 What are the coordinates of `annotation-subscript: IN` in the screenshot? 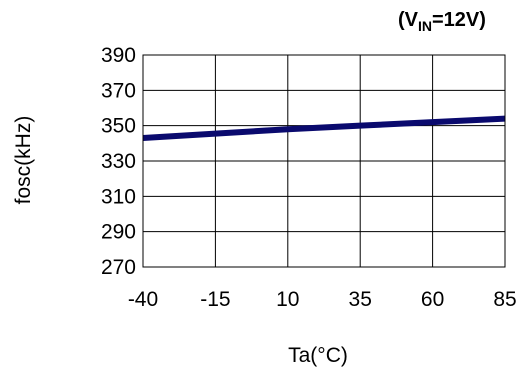 It's located at (425, 26).